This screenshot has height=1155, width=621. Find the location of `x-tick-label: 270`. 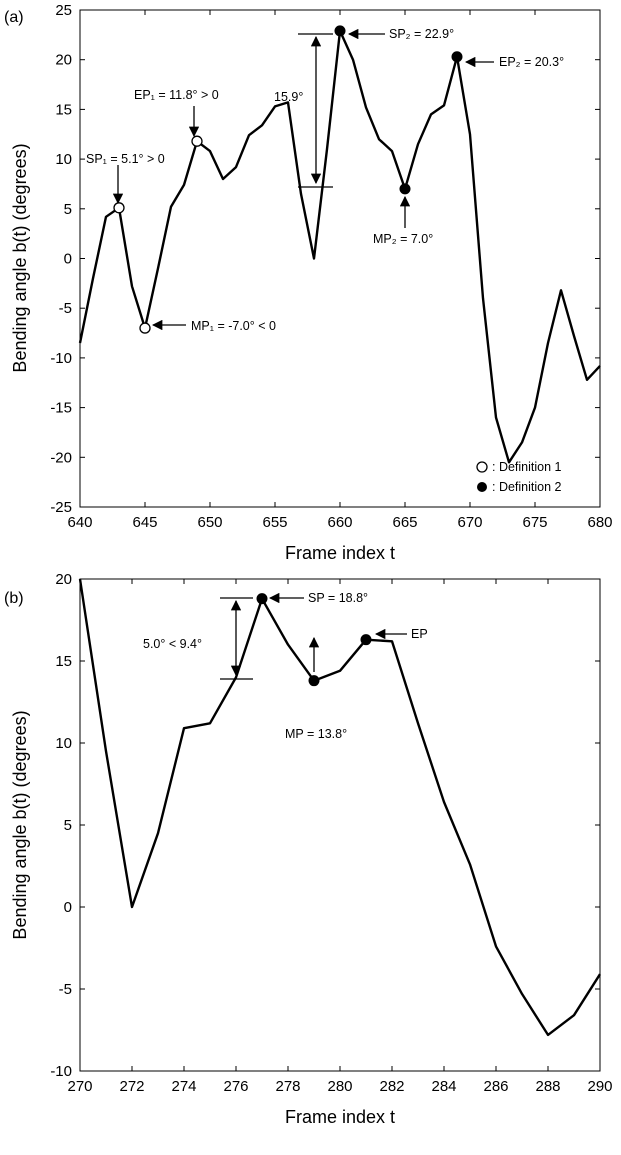

x-tick-label: 270 is located at coordinates (79, 1086).